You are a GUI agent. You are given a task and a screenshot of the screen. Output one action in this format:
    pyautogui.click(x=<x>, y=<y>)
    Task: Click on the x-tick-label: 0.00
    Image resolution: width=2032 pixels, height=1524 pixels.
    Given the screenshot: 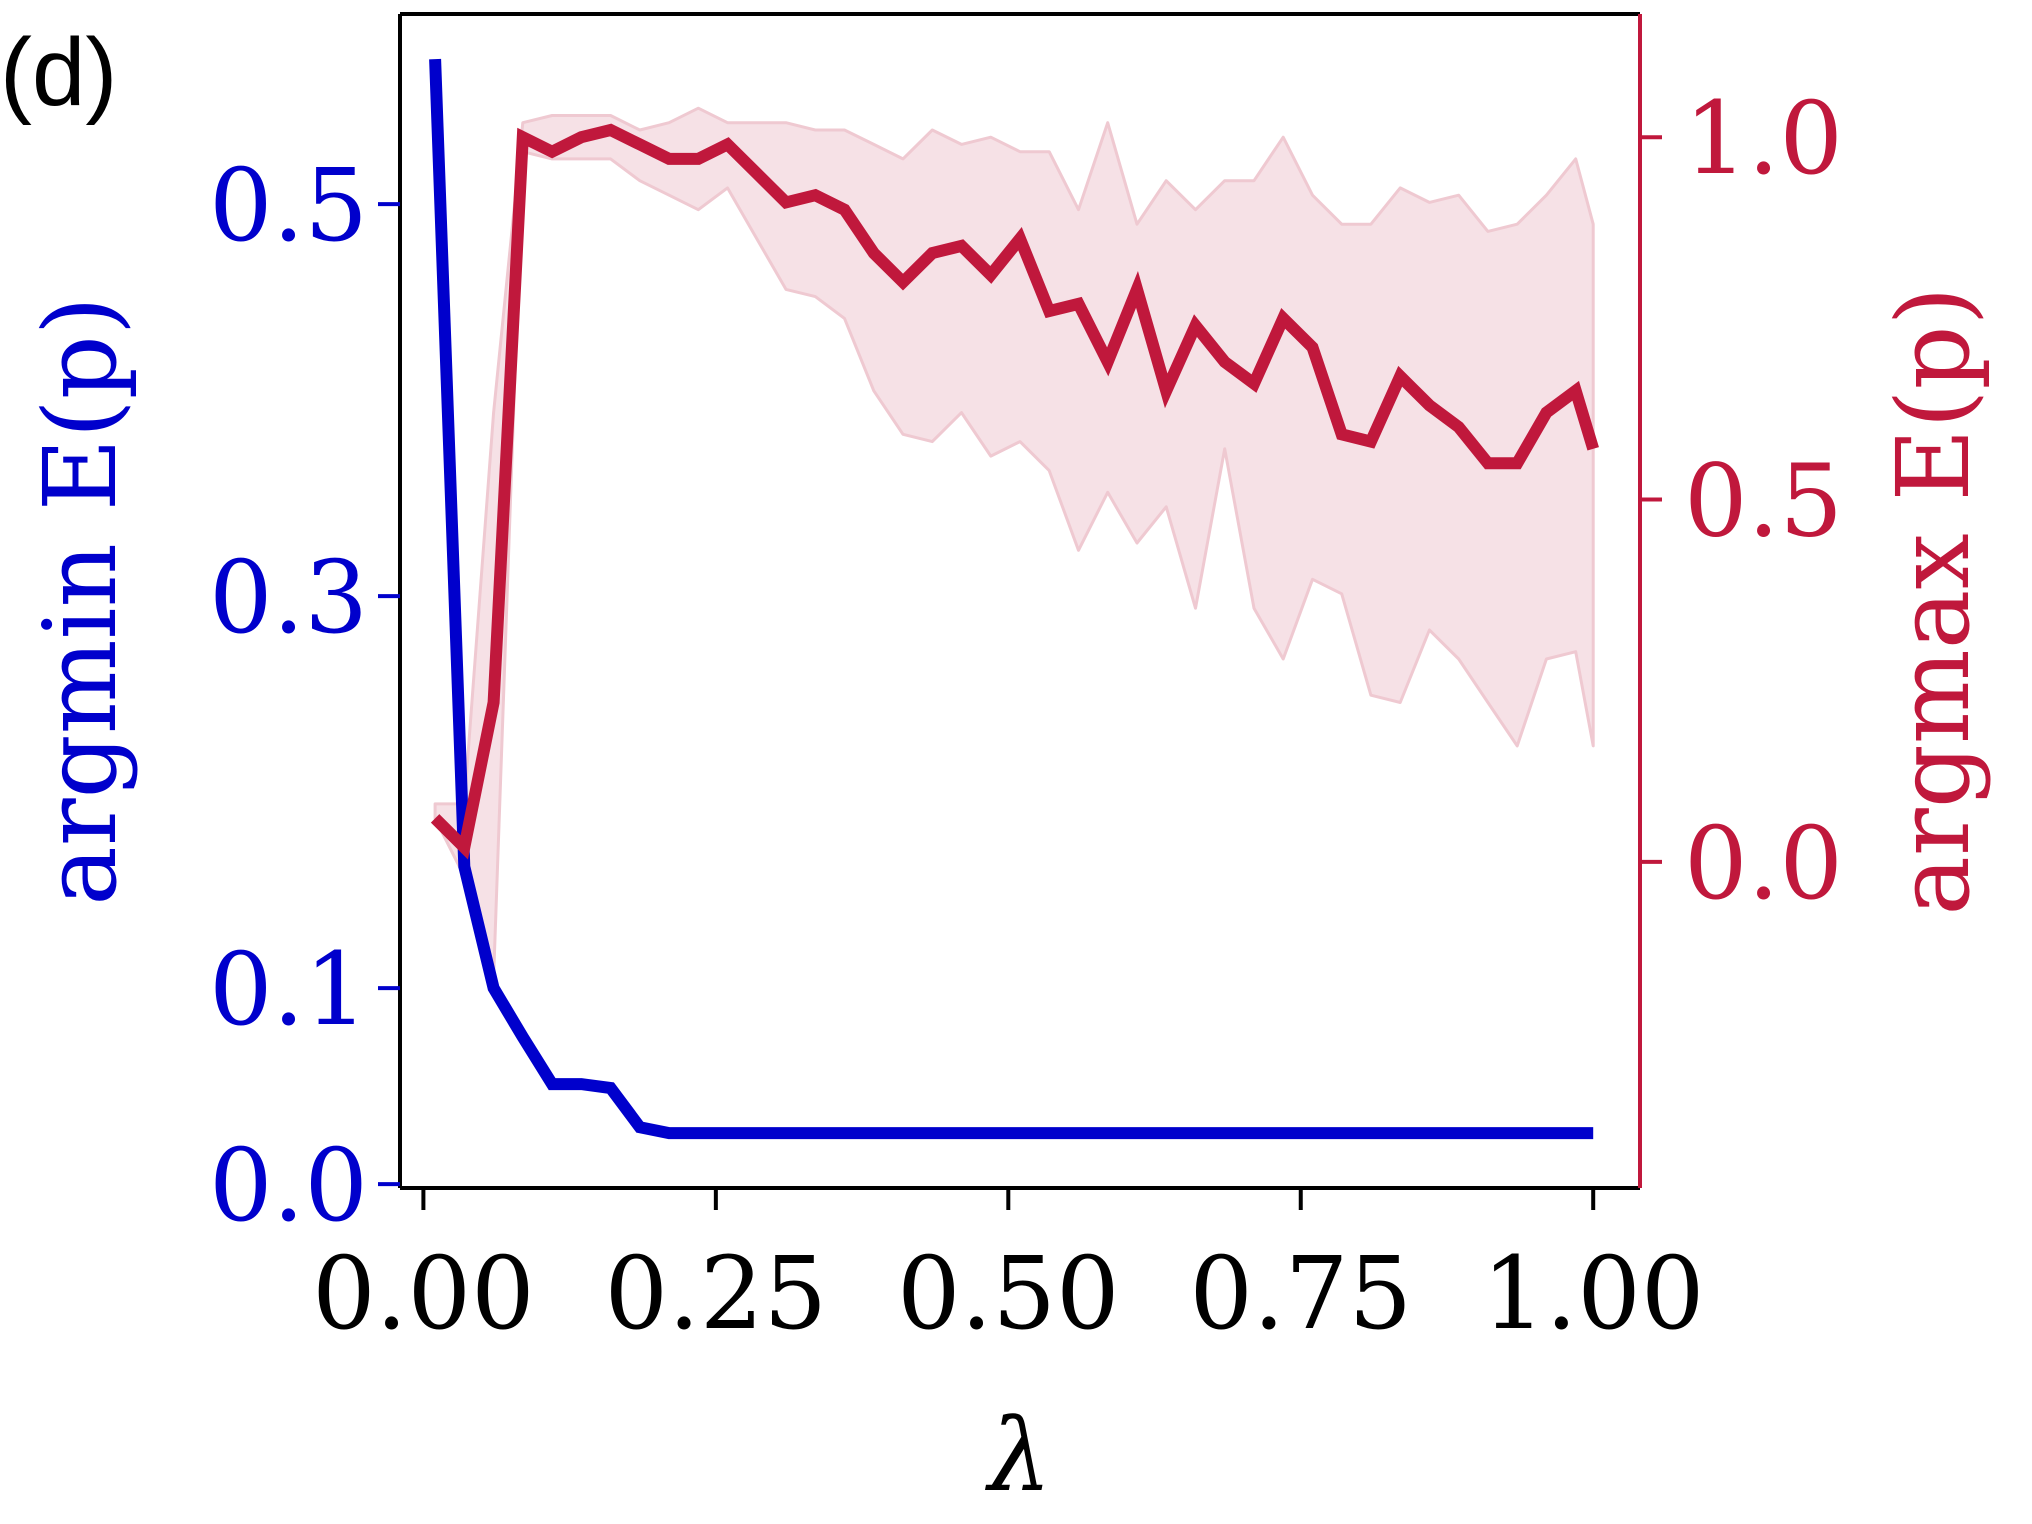 What is the action you would take?
    pyautogui.click(x=423, y=1293)
    